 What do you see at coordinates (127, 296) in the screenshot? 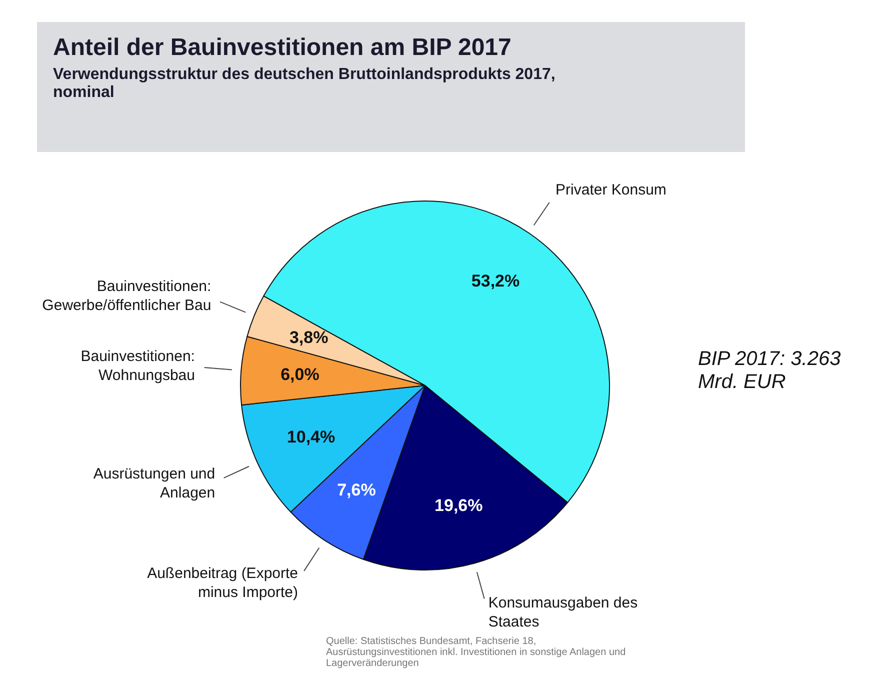
I see `slice-label: Bauinvestitionen: Gewerbe/öffentlicher Bau` at bounding box center [127, 296].